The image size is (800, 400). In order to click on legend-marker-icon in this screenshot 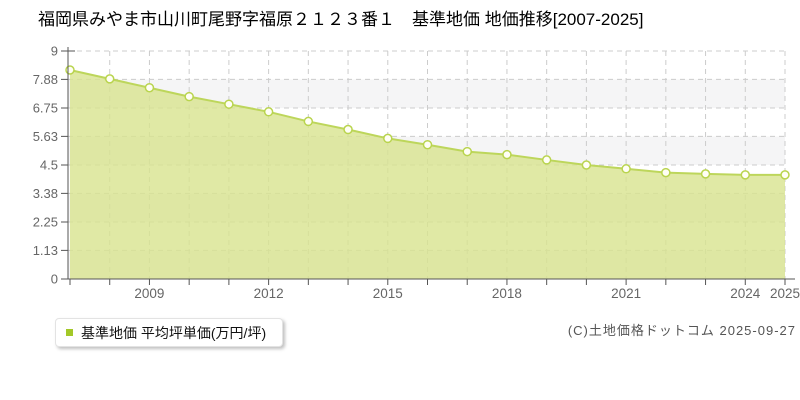, I will do `click(69, 332)`.